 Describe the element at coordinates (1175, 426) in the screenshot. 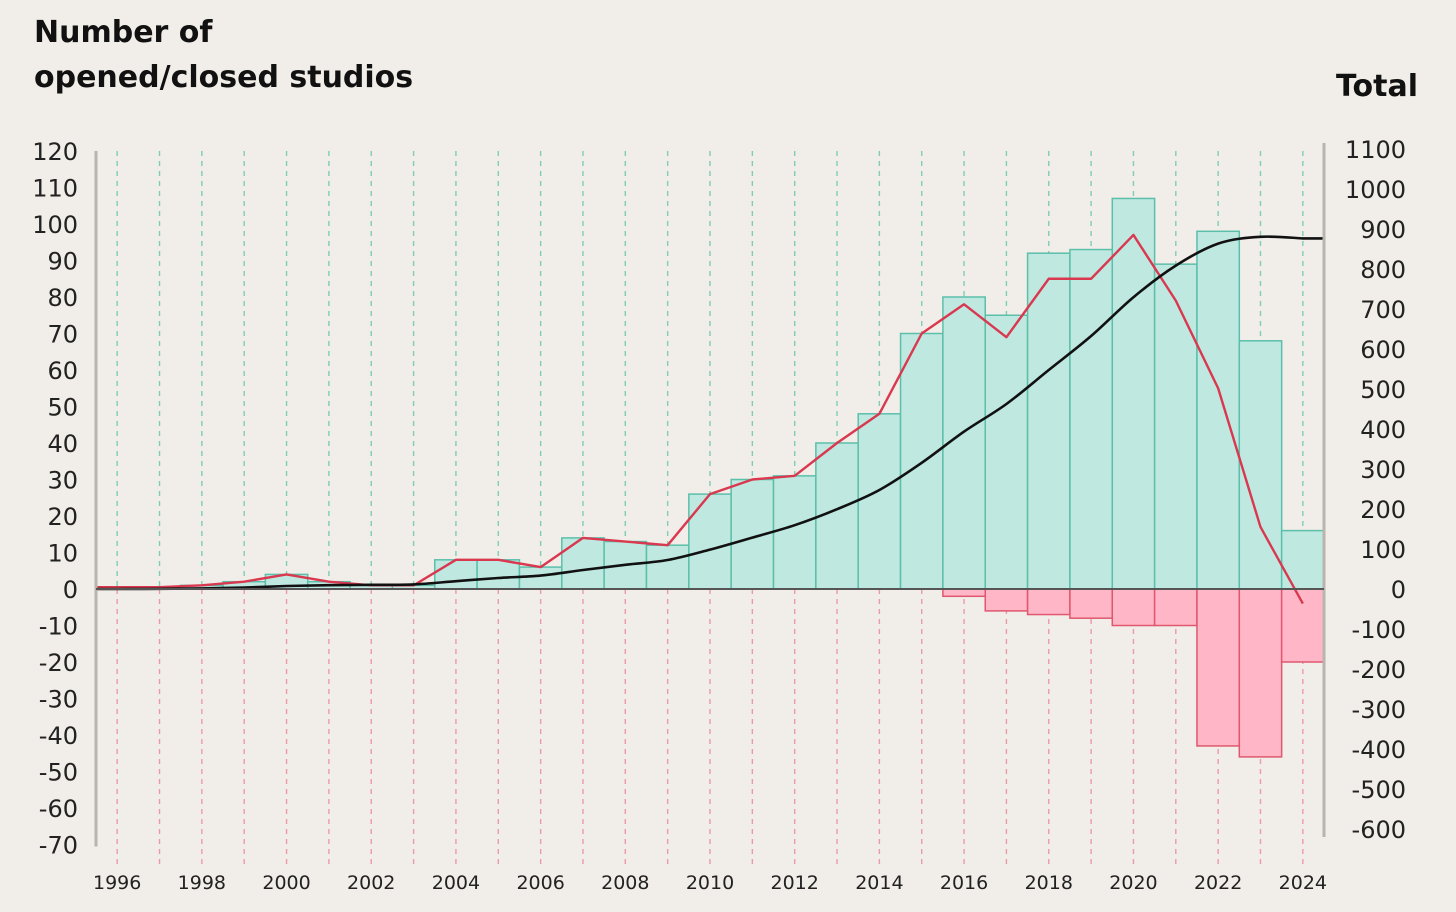

I see `opened-bar-2021` at that location.